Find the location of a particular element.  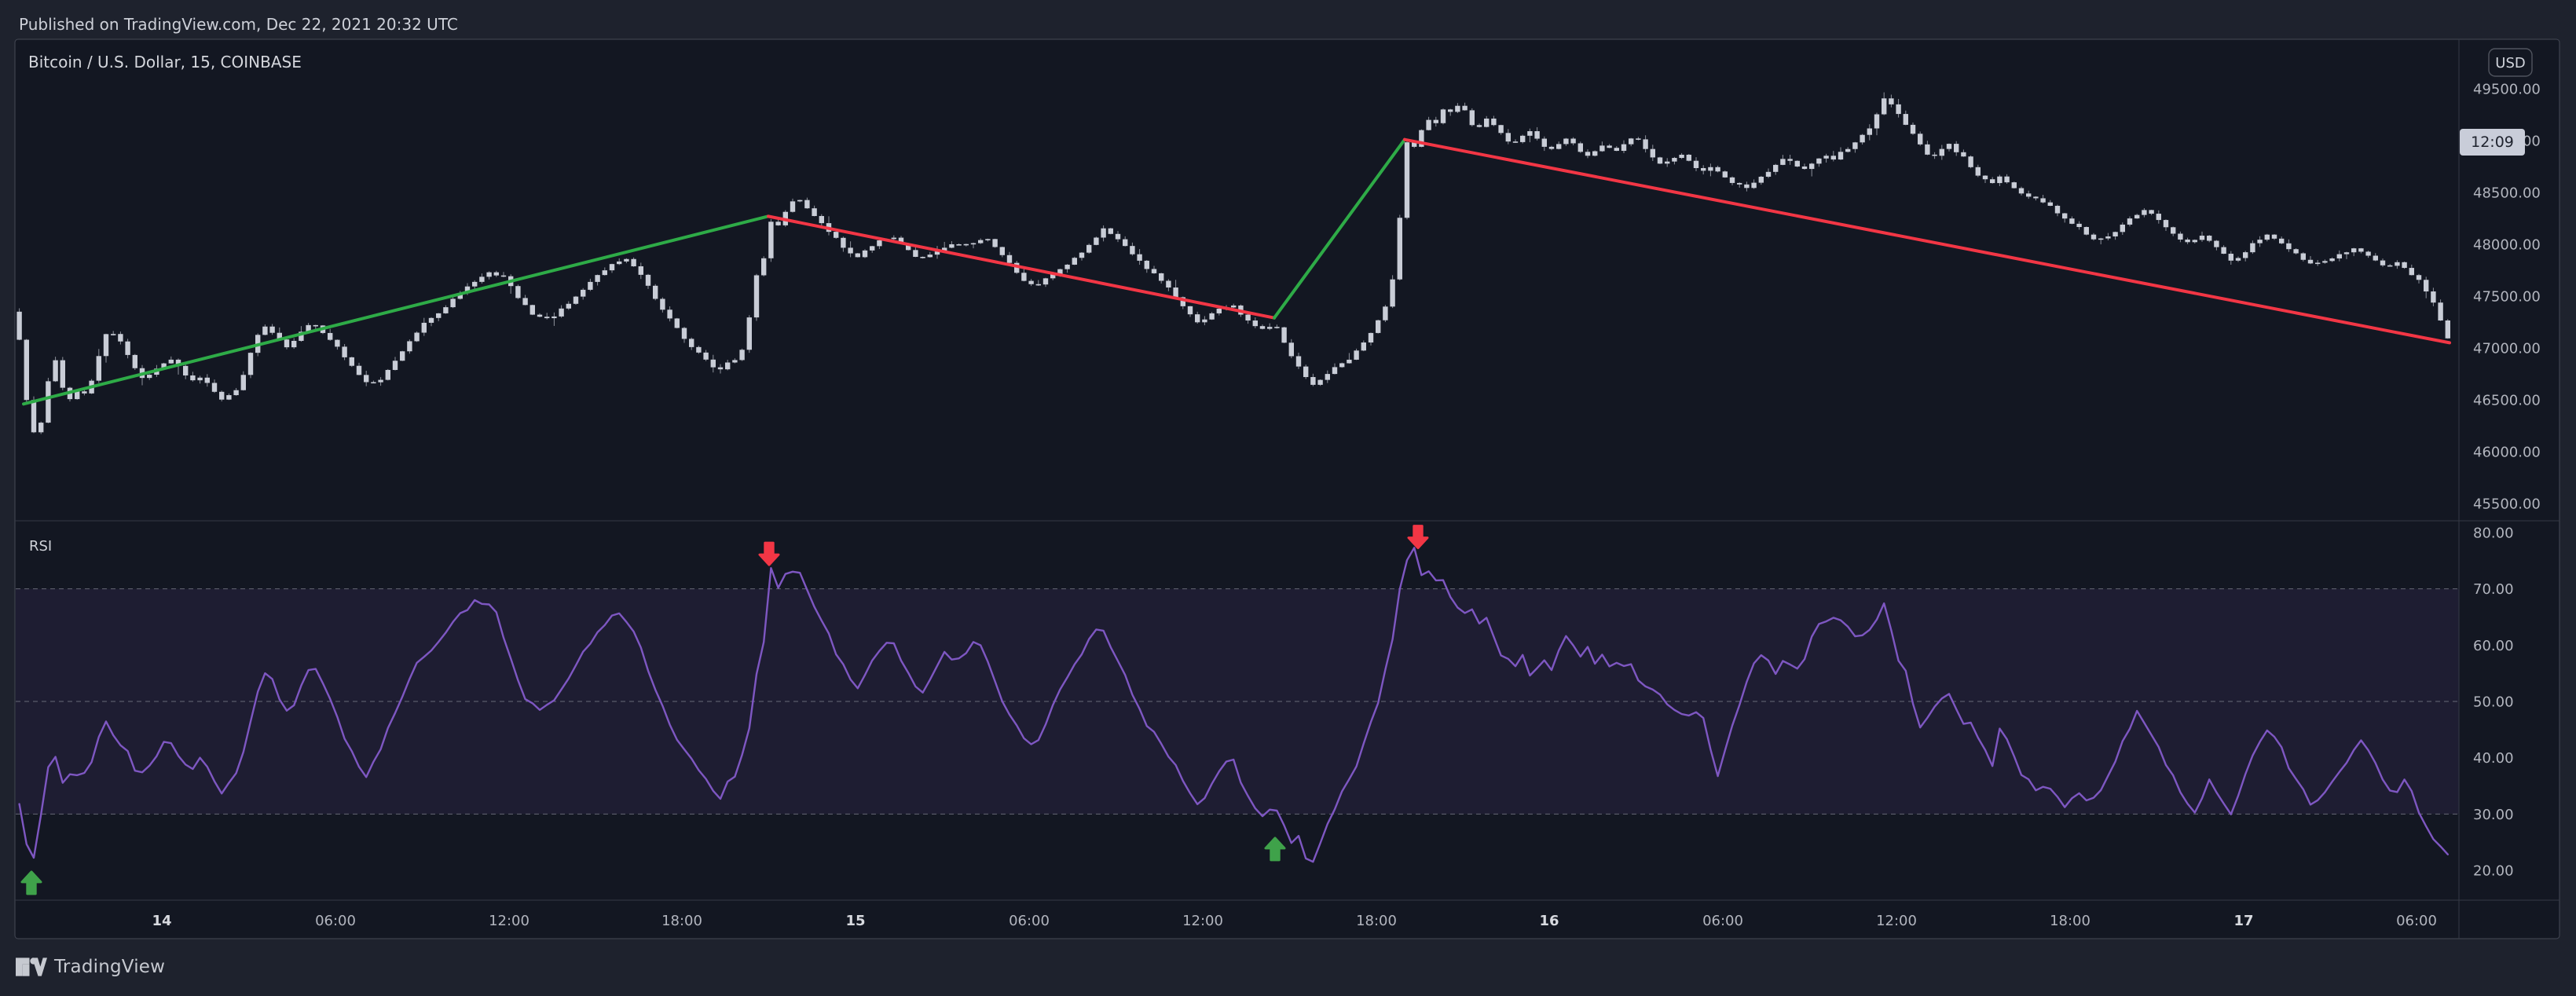

svg-text: 48500.00 is located at coordinates (2507, 193).